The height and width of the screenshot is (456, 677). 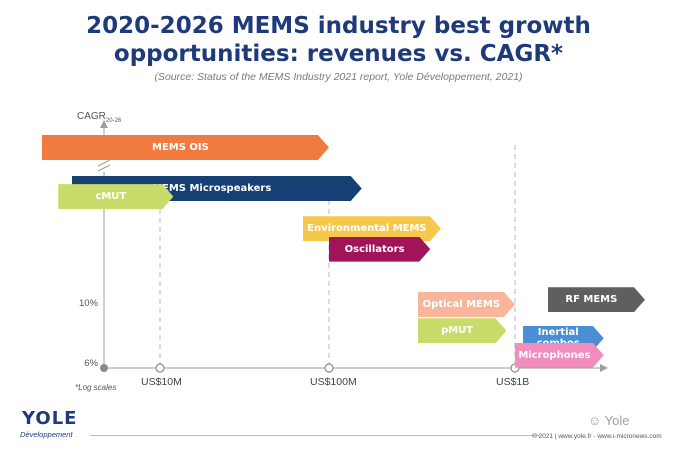 What do you see at coordinates (96, 387) in the screenshot?
I see `log-scale-note: *Log scales` at bounding box center [96, 387].